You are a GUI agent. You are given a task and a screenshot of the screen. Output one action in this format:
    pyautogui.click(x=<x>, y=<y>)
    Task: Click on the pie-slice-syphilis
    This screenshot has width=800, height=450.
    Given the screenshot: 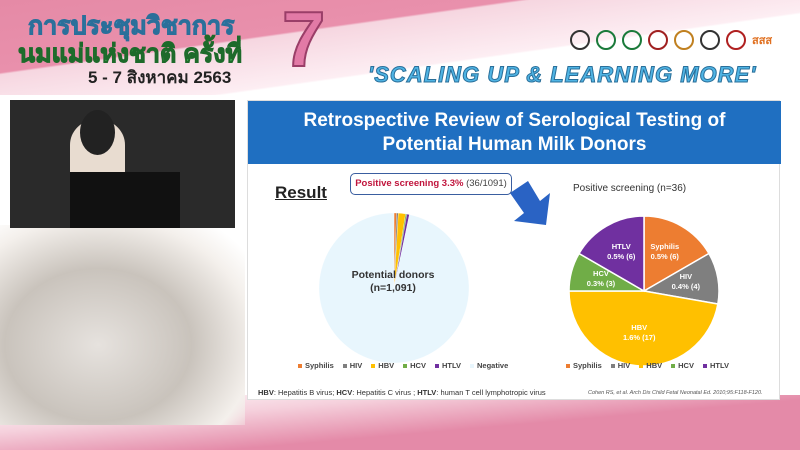 What is the action you would take?
    pyautogui.click(x=676, y=254)
    